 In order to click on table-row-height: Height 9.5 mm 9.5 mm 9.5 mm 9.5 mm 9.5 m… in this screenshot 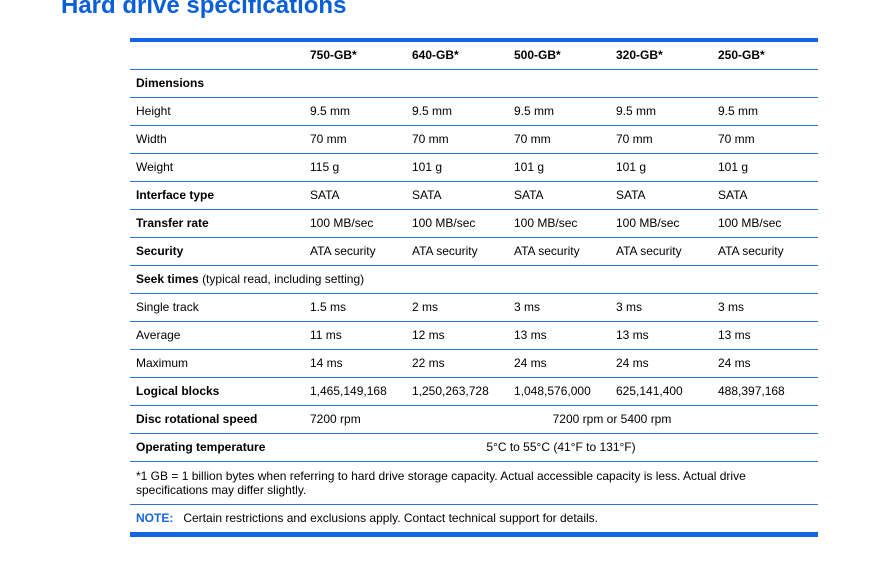, I will do `click(474, 111)`.